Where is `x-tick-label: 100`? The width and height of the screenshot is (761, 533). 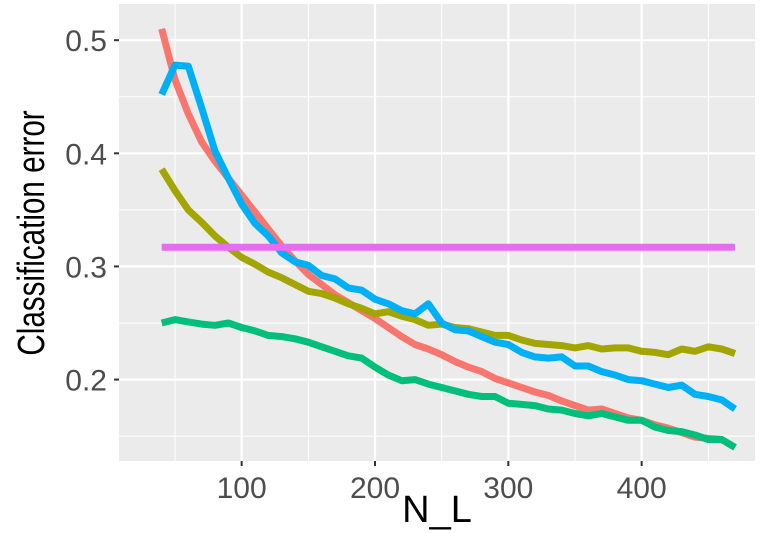 x-tick-label: 100 is located at coordinates (242, 488).